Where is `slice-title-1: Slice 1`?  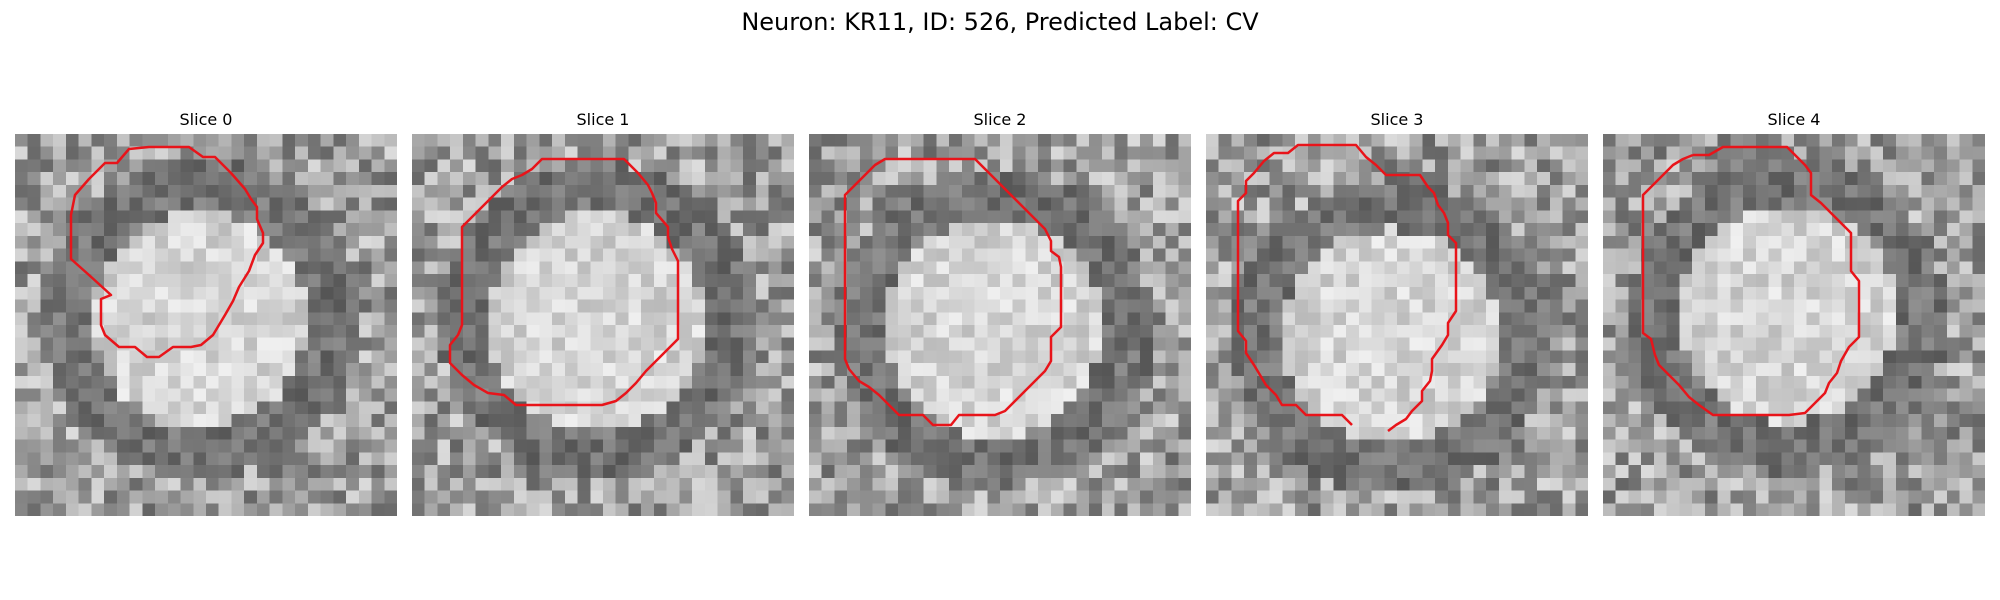
slice-title-1: Slice 1 is located at coordinates (603, 119).